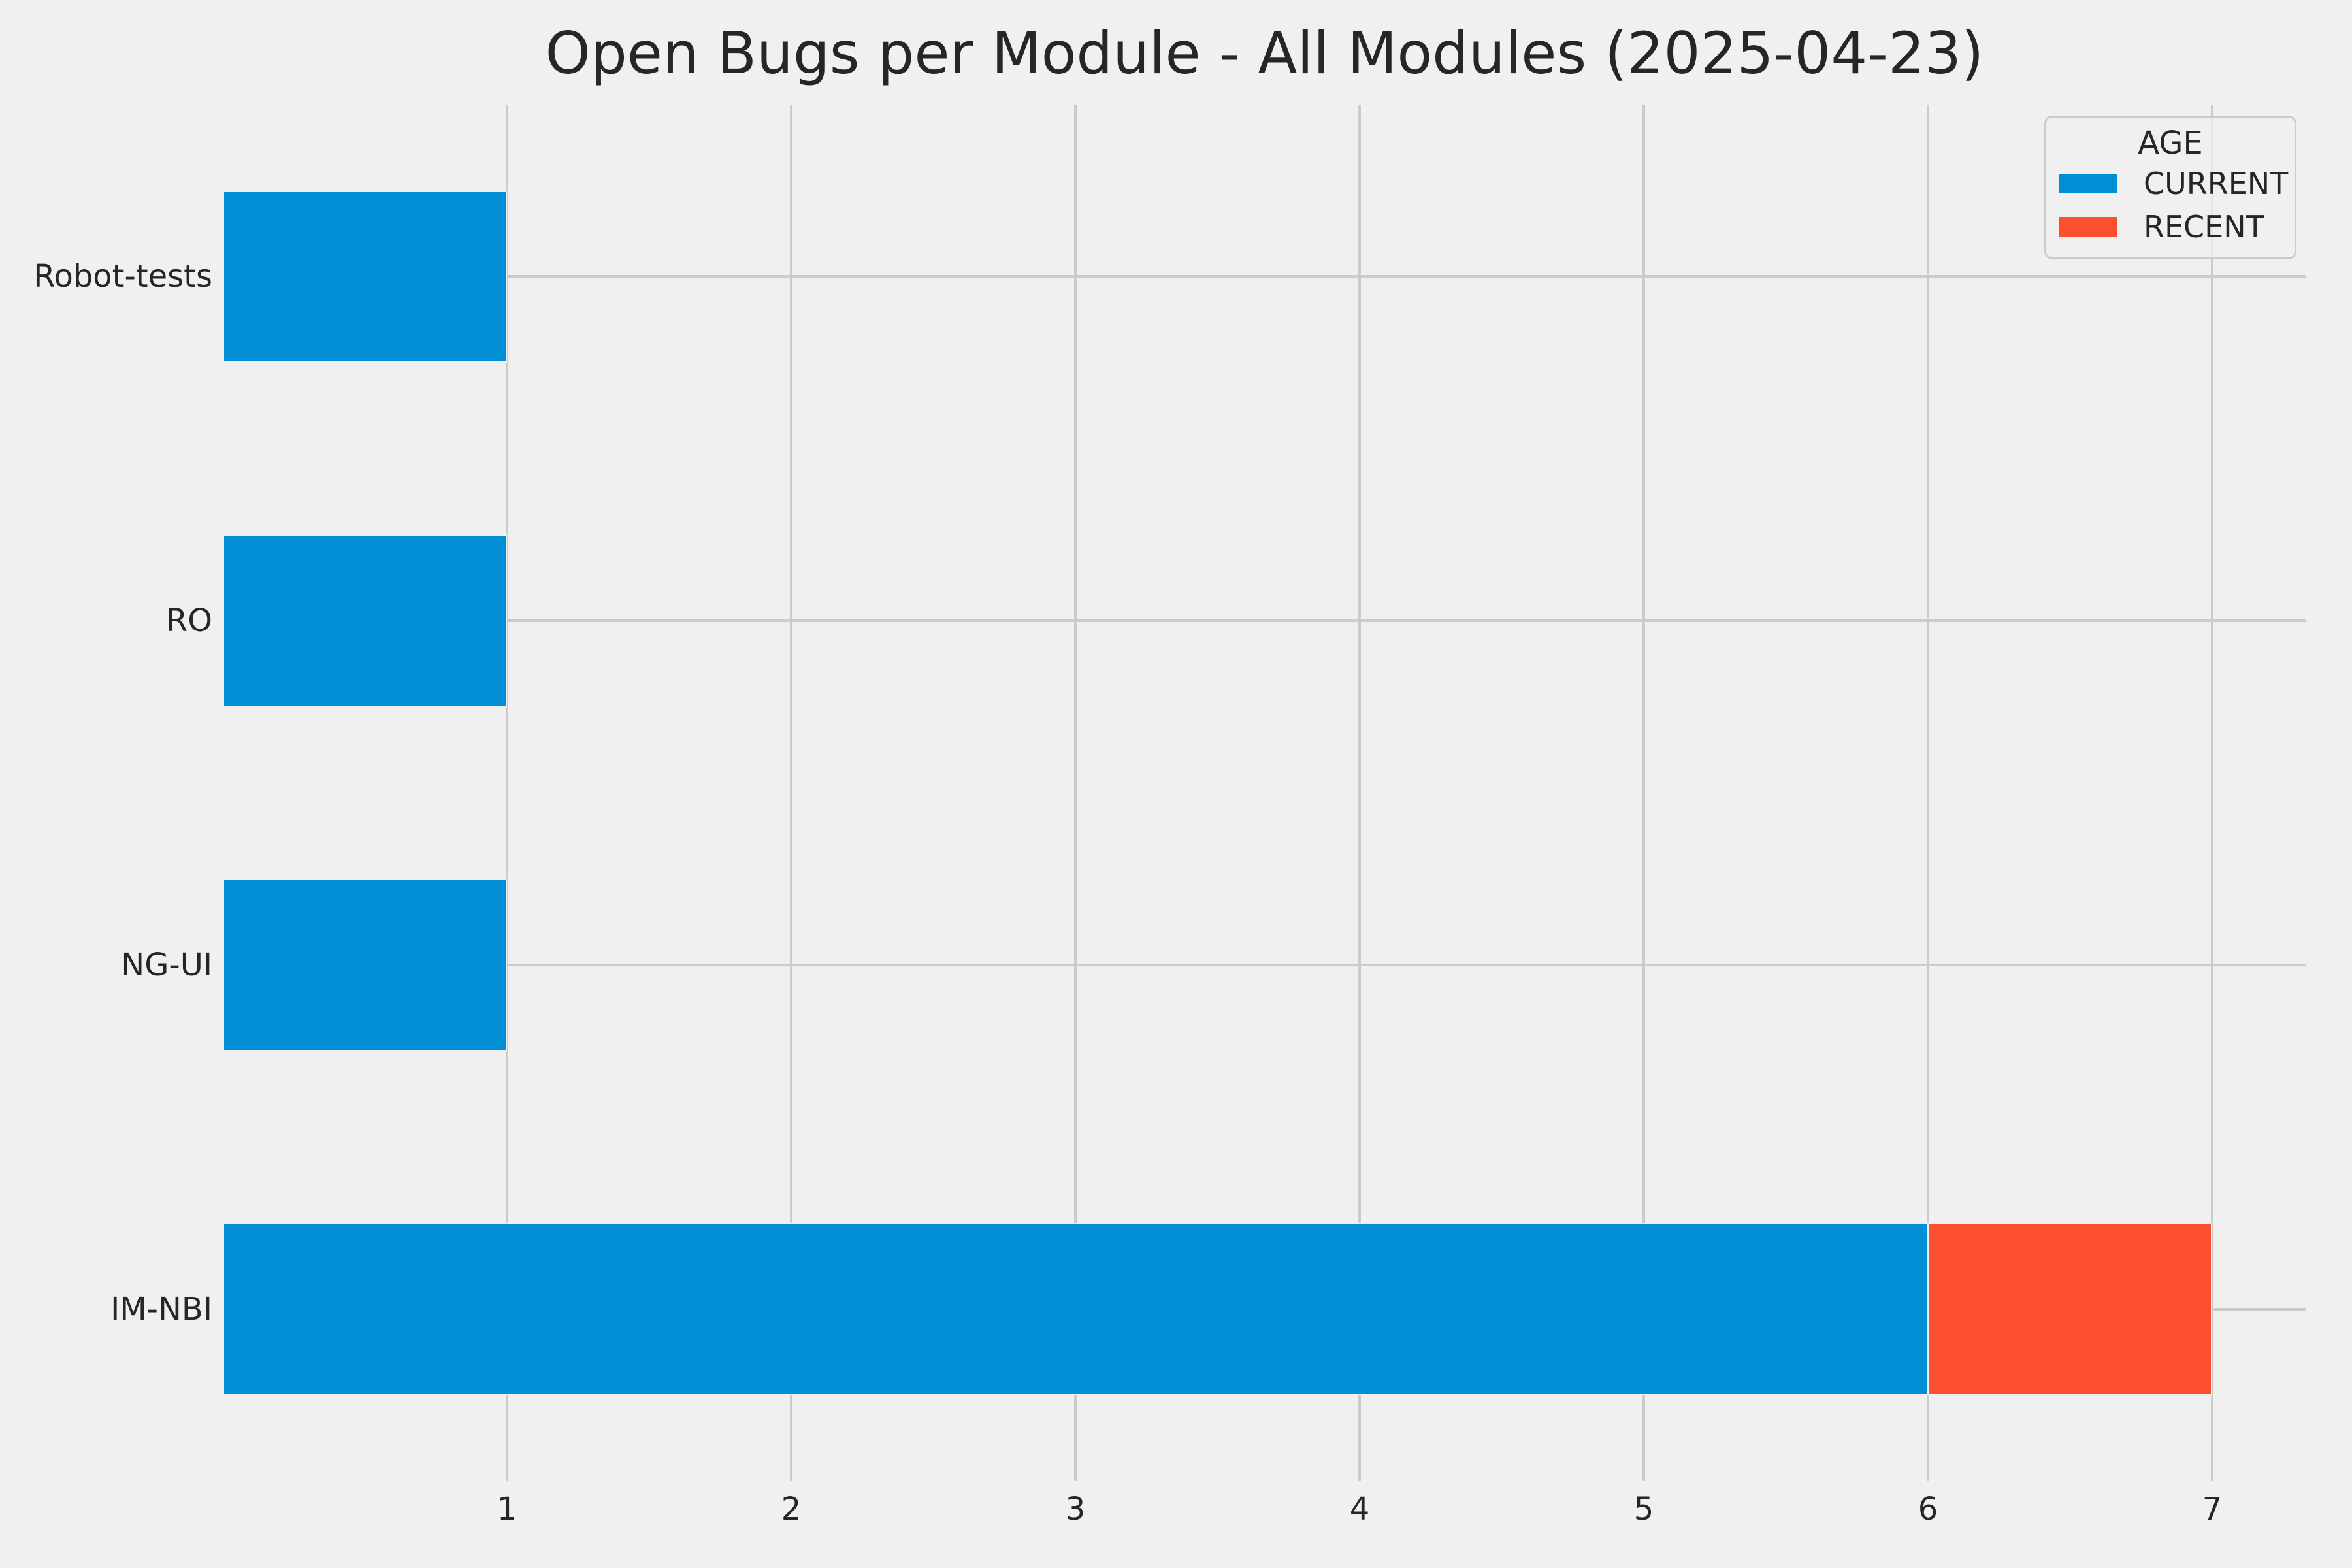 The width and height of the screenshot is (2352, 1568). I want to click on legend-entry-recent: RECENT, so click(2170, 226).